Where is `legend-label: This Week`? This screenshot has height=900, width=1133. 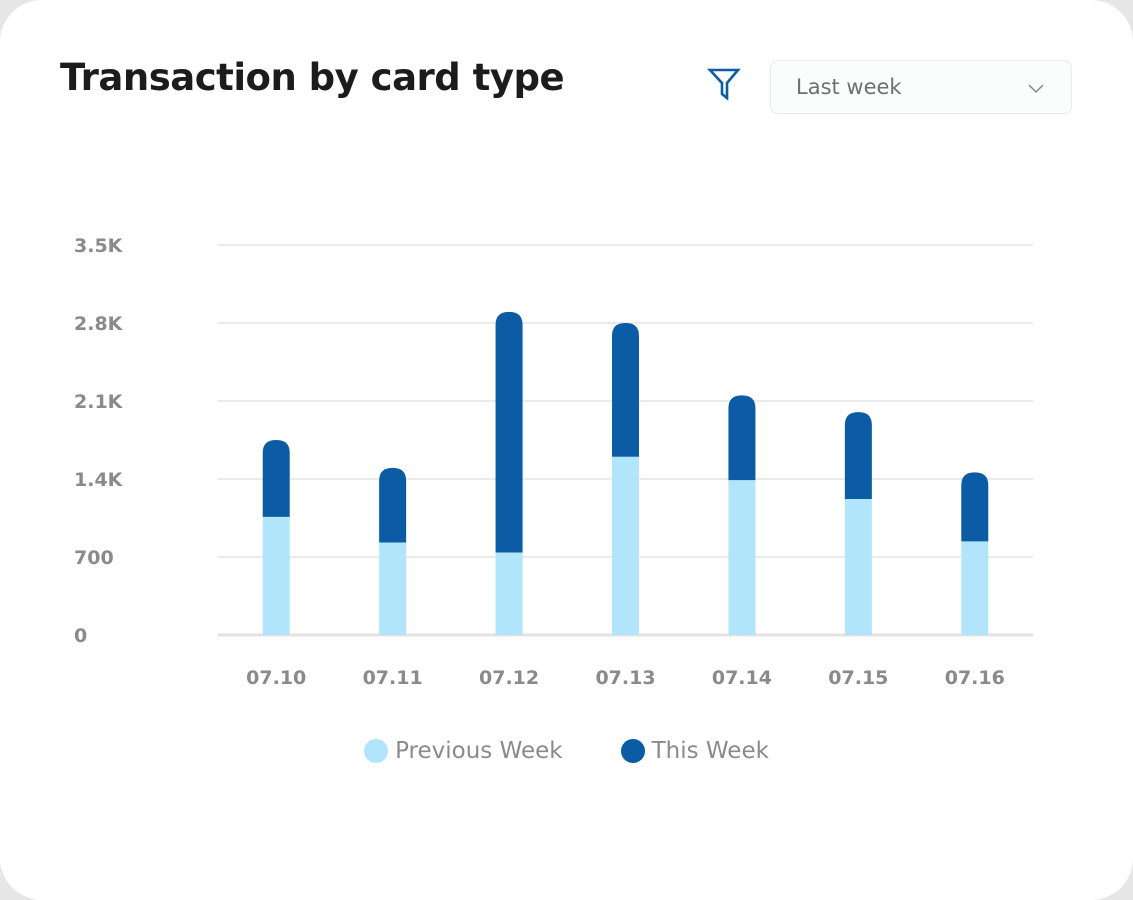 legend-label: This Week is located at coordinates (710, 751).